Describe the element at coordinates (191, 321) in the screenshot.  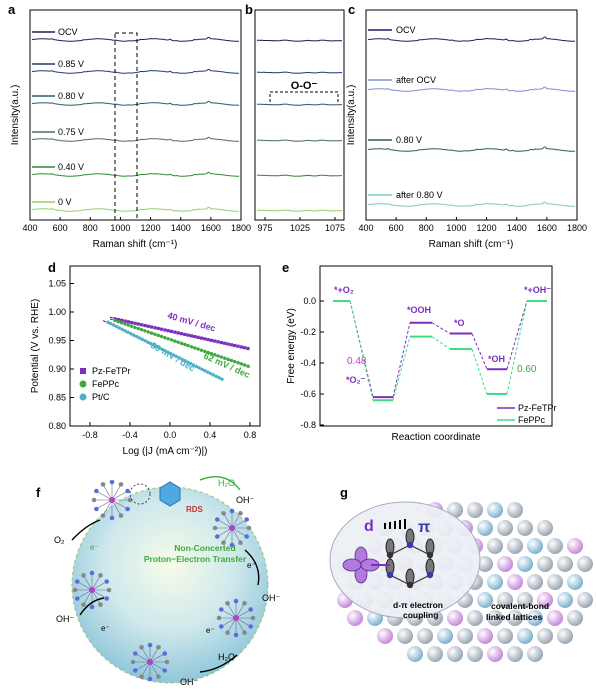
I see `slope-pz: 40 mV / dec` at that location.